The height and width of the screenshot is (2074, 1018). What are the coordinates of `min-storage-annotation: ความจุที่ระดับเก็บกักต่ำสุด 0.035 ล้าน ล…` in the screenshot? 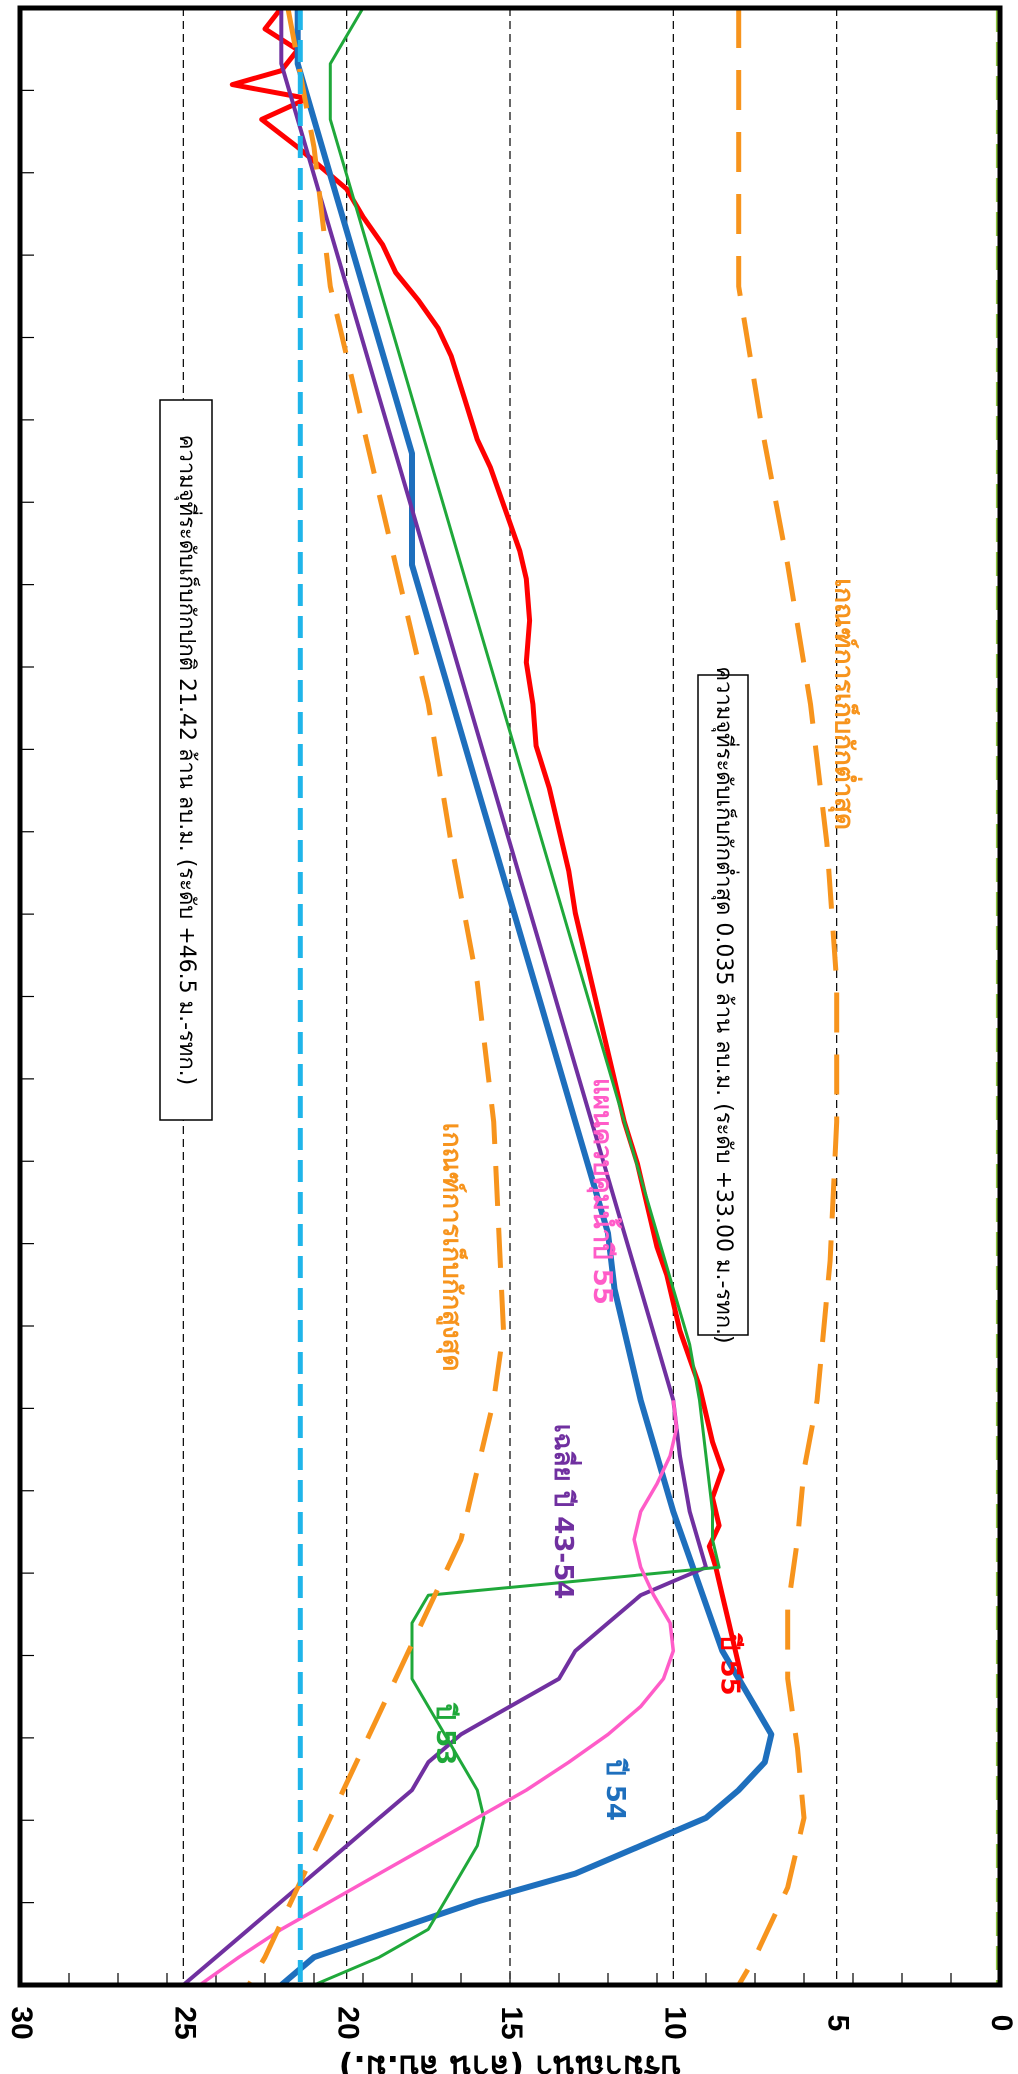 It's located at (723, 1005).